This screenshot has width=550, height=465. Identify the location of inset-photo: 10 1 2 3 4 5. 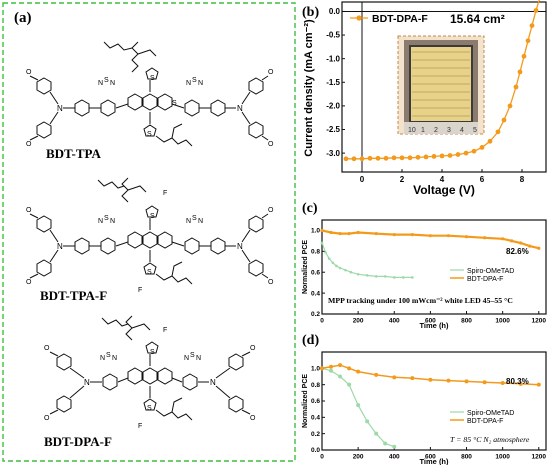
(441, 85).